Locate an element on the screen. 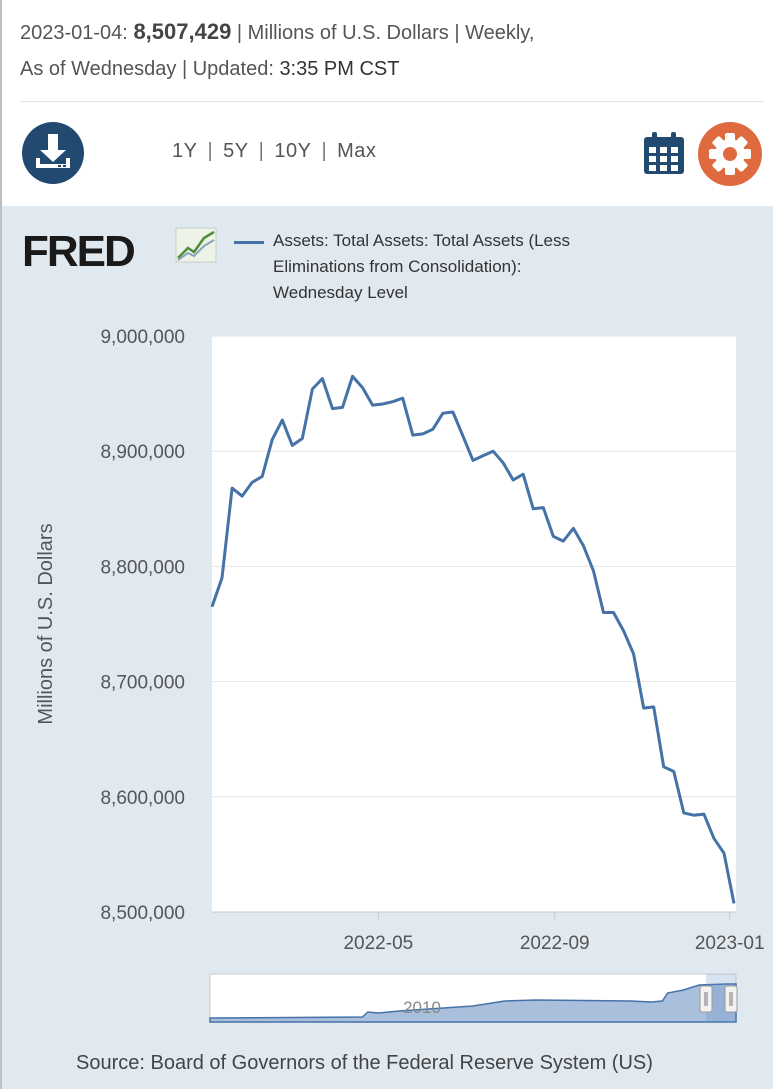 The width and height of the screenshot is (773, 1089). navigator-handle-left is located at coordinates (706, 999).